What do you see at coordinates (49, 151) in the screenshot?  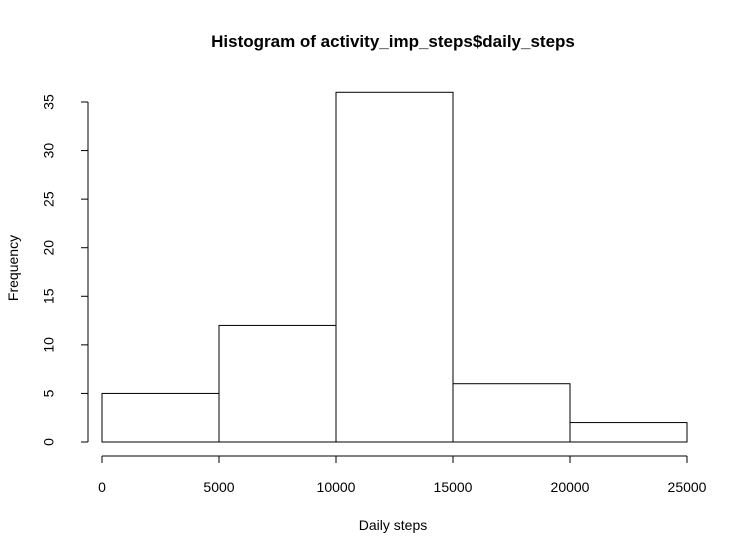 I see `y-tick-label-6: 30` at bounding box center [49, 151].